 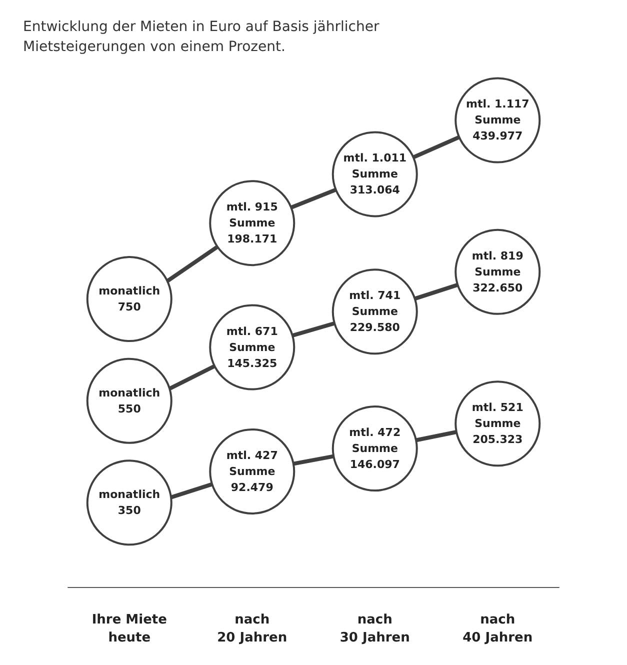 What do you see at coordinates (375, 449) in the screenshot?
I see `data-label: mtl. 472 Summe 146.097` at bounding box center [375, 449].